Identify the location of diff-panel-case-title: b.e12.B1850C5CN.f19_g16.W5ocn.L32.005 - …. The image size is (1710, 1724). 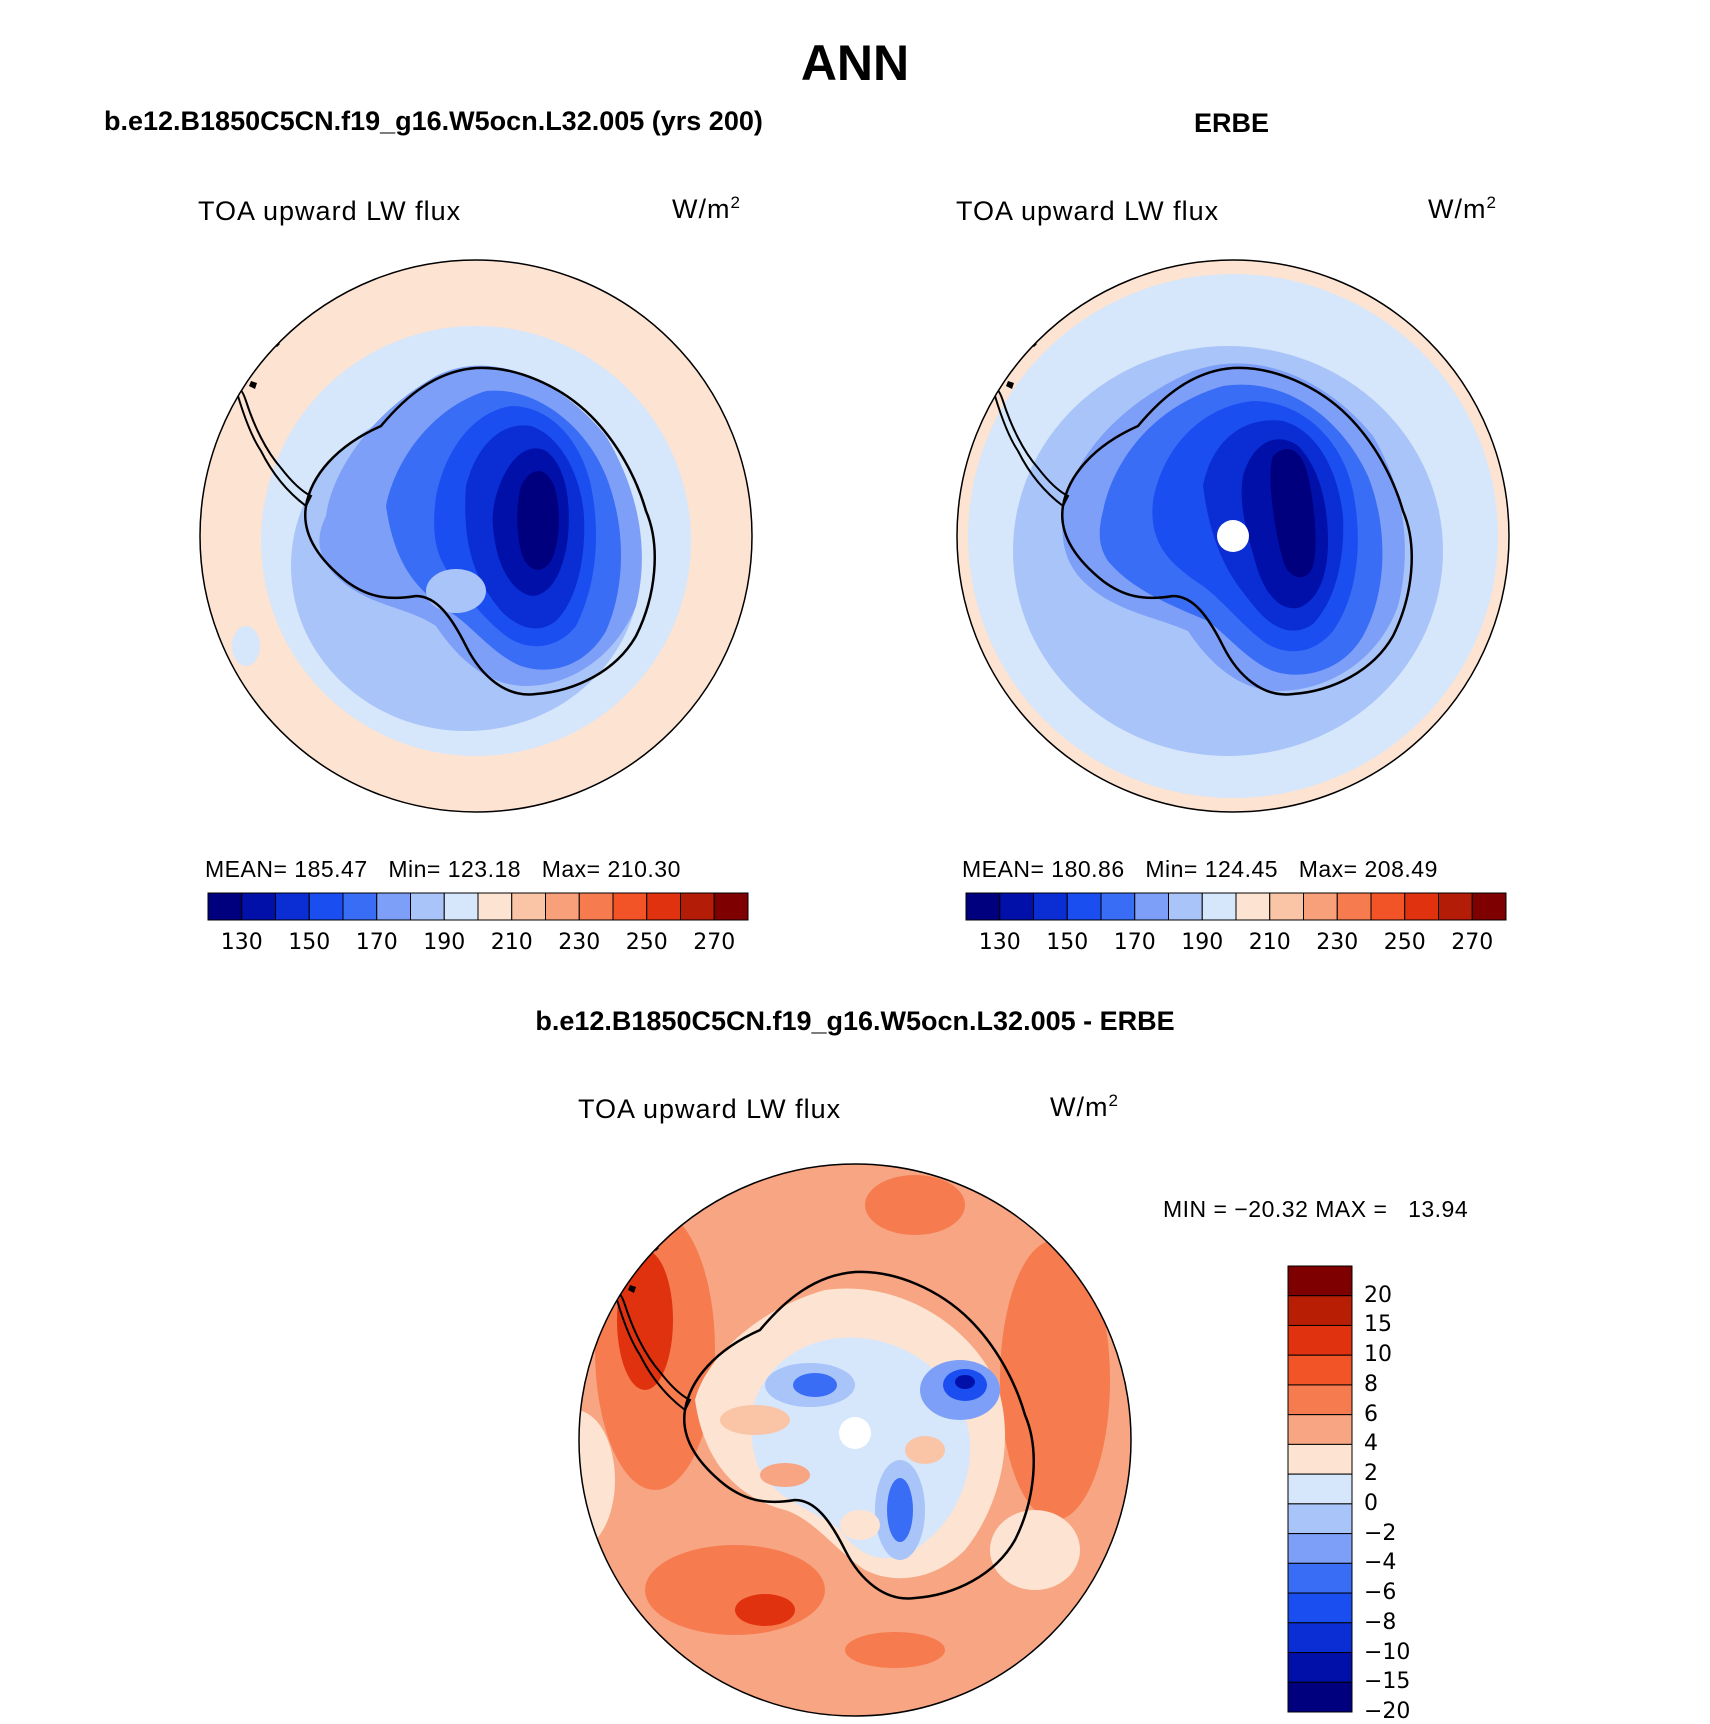
(855, 1021).